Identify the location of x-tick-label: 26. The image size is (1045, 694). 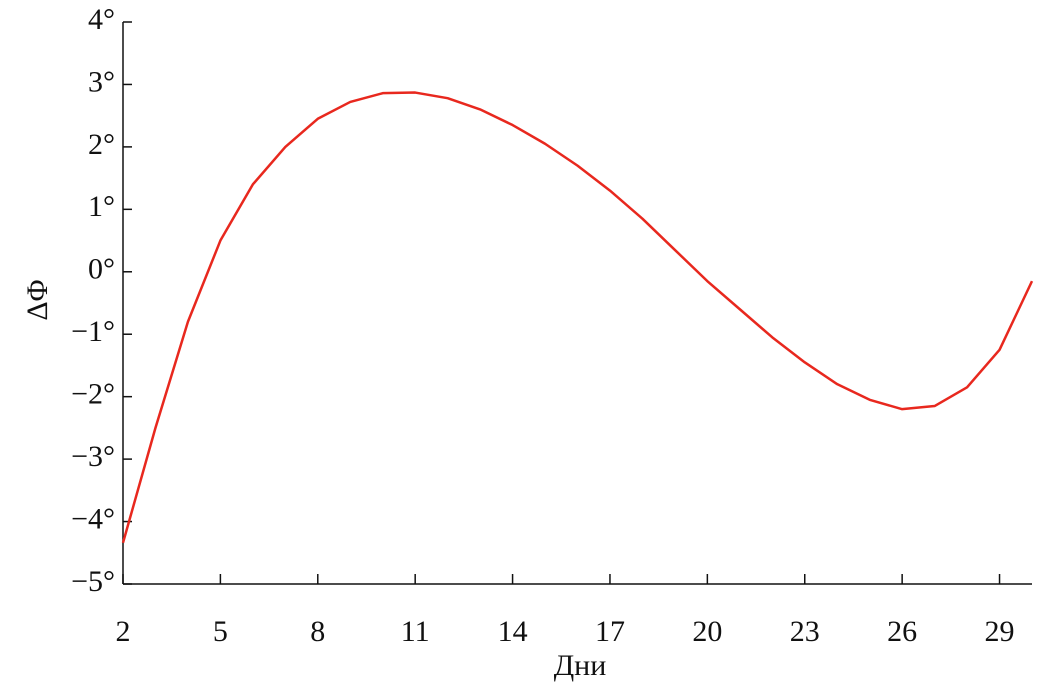
(902, 631).